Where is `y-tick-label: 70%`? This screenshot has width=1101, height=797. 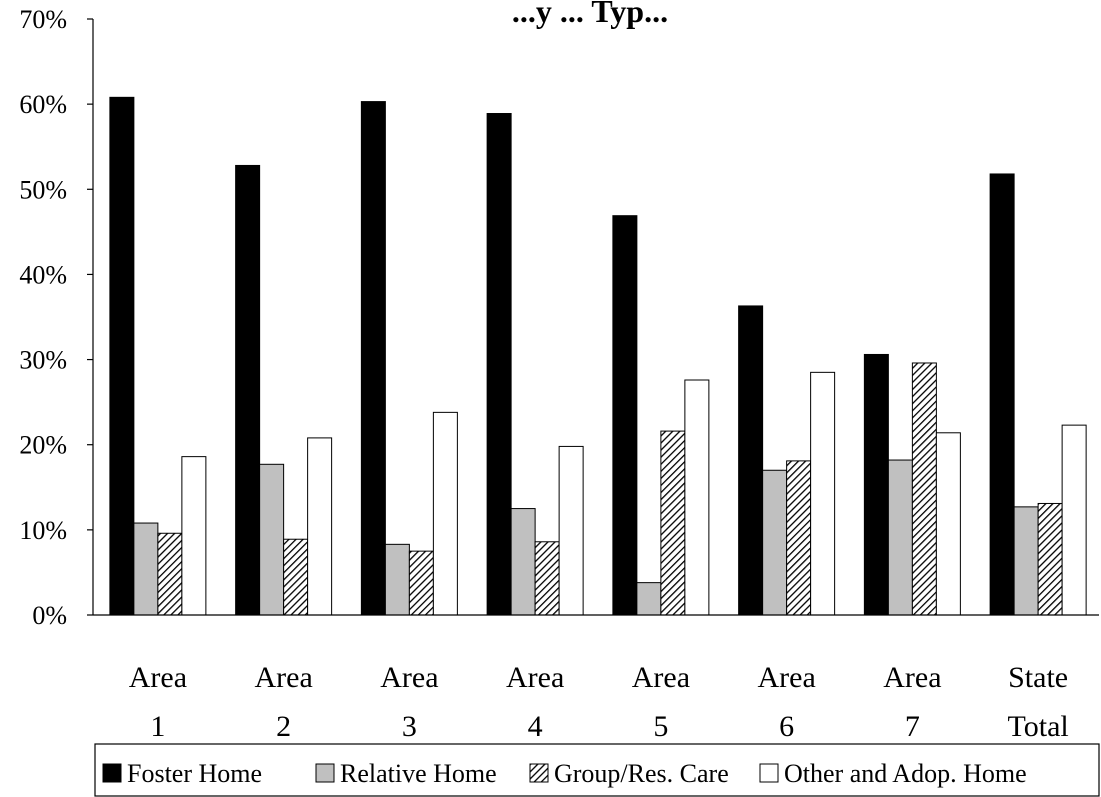
y-tick-label: 70% is located at coordinates (43, 19).